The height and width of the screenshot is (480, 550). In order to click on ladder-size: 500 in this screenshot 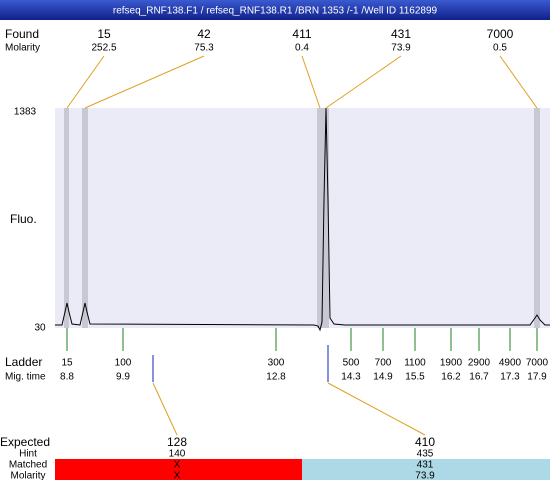, I will do `click(351, 363)`.